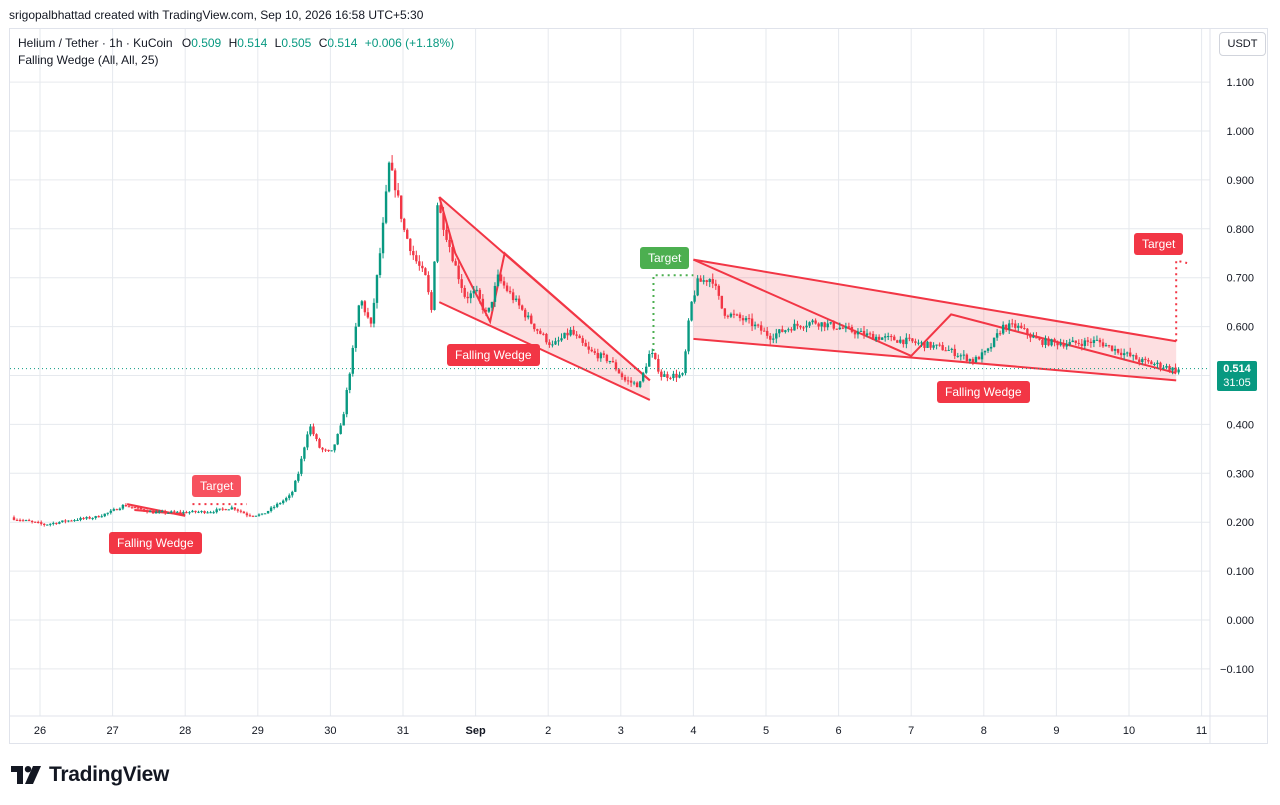 The width and height of the screenshot is (1280, 805). What do you see at coordinates (217, 486) in the screenshot?
I see `target-label-1: Target` at bounding box center [217, 486].